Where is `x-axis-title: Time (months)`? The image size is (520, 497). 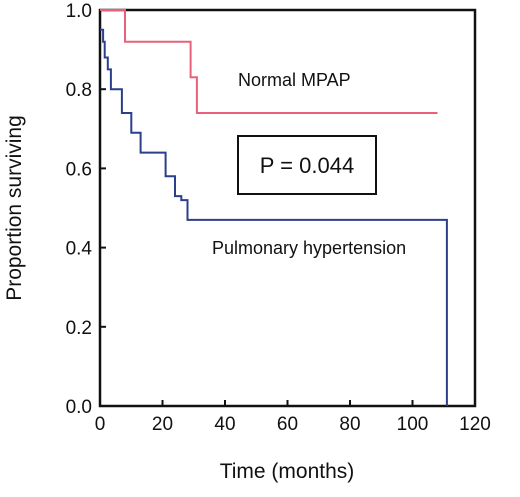
x-axis-title: Time (months) is located at coordinates (287, 471).